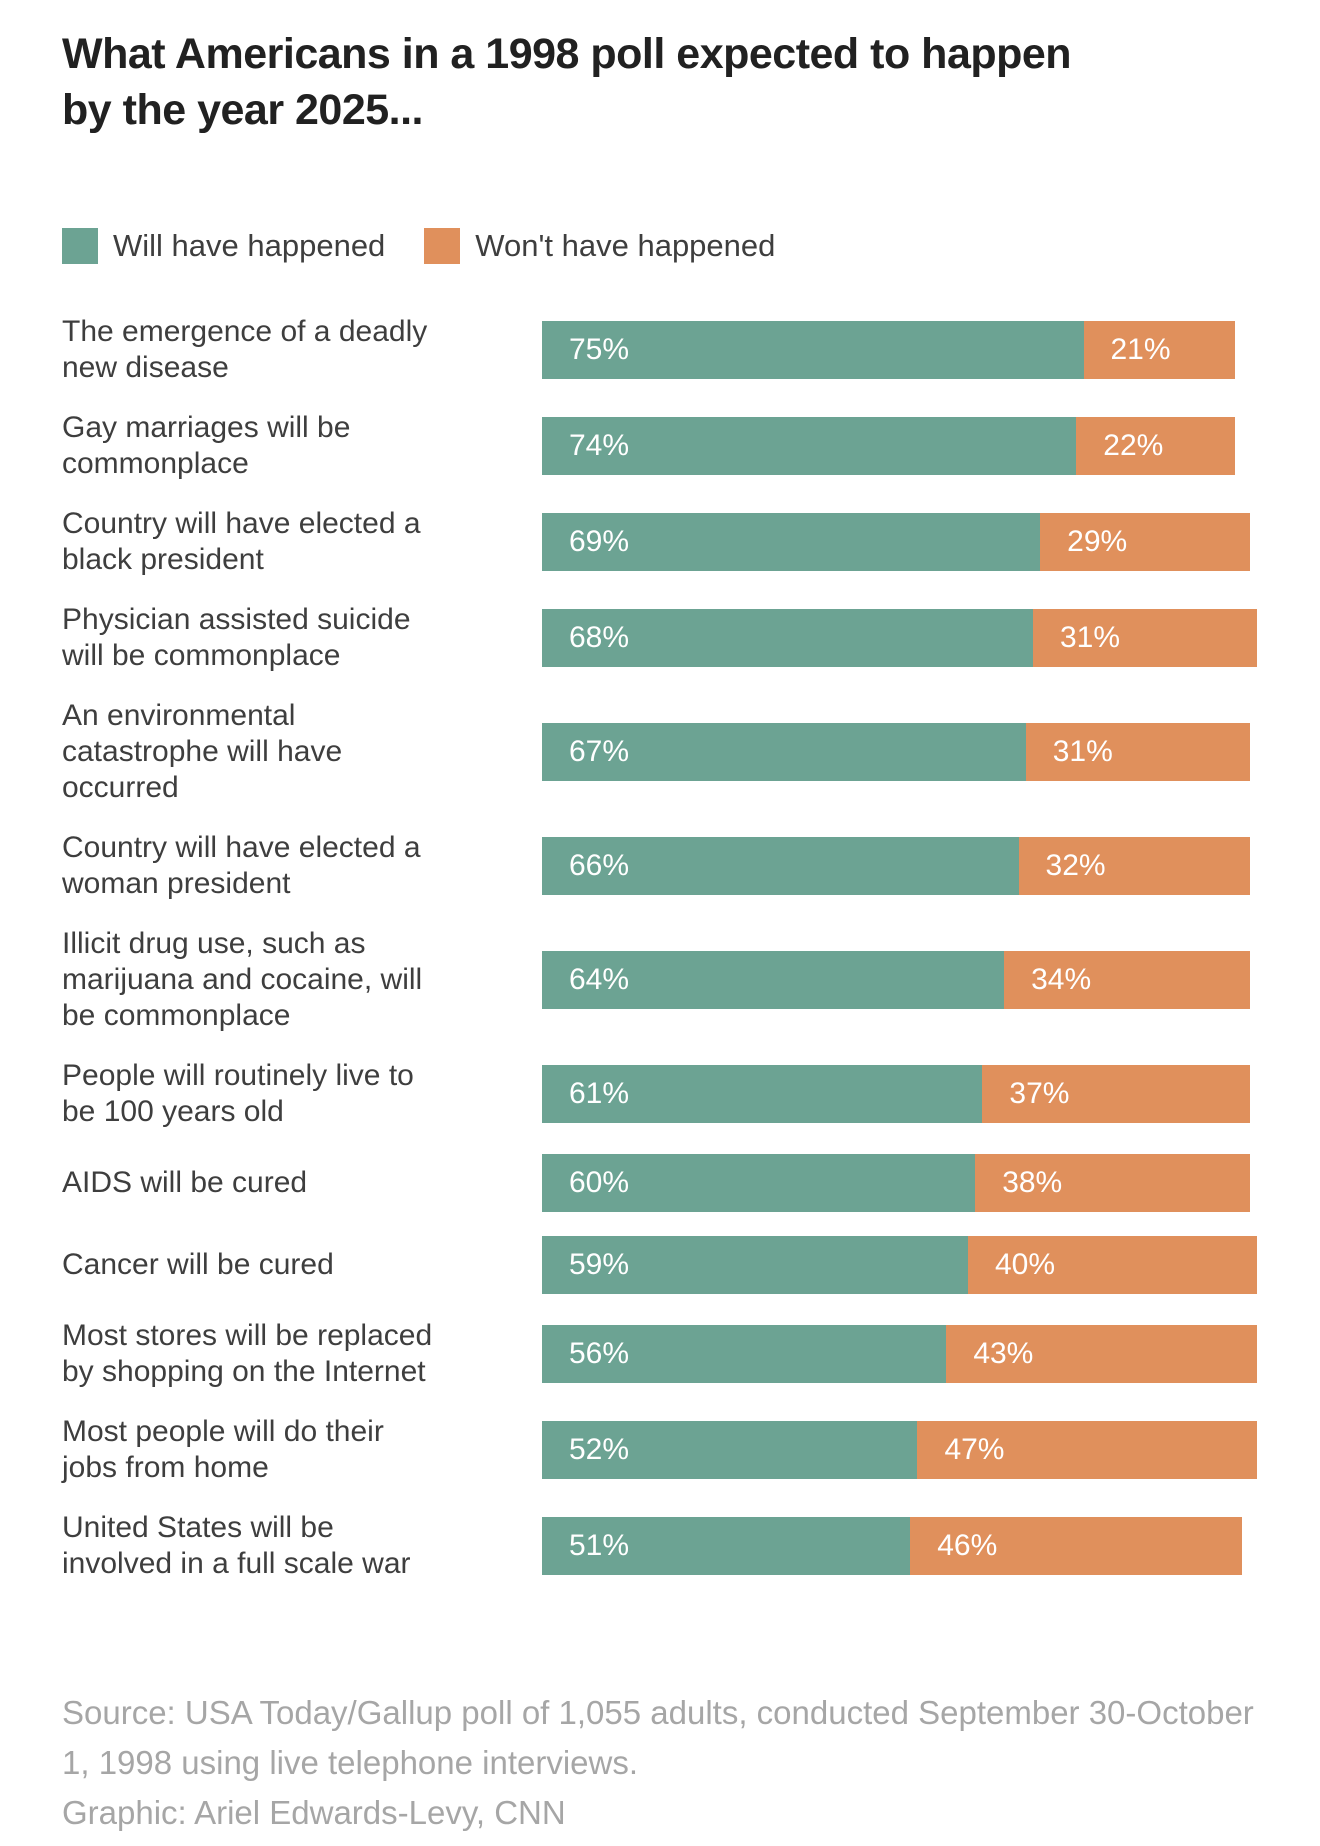  Describe the element at coordinates (179, 715) in the screenshot. I see `row-label-line: An environmental` at that location.